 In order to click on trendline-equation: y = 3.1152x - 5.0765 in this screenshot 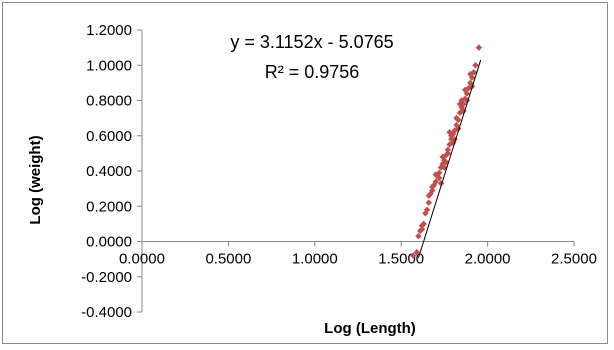, I will do `click(311, 42)`.